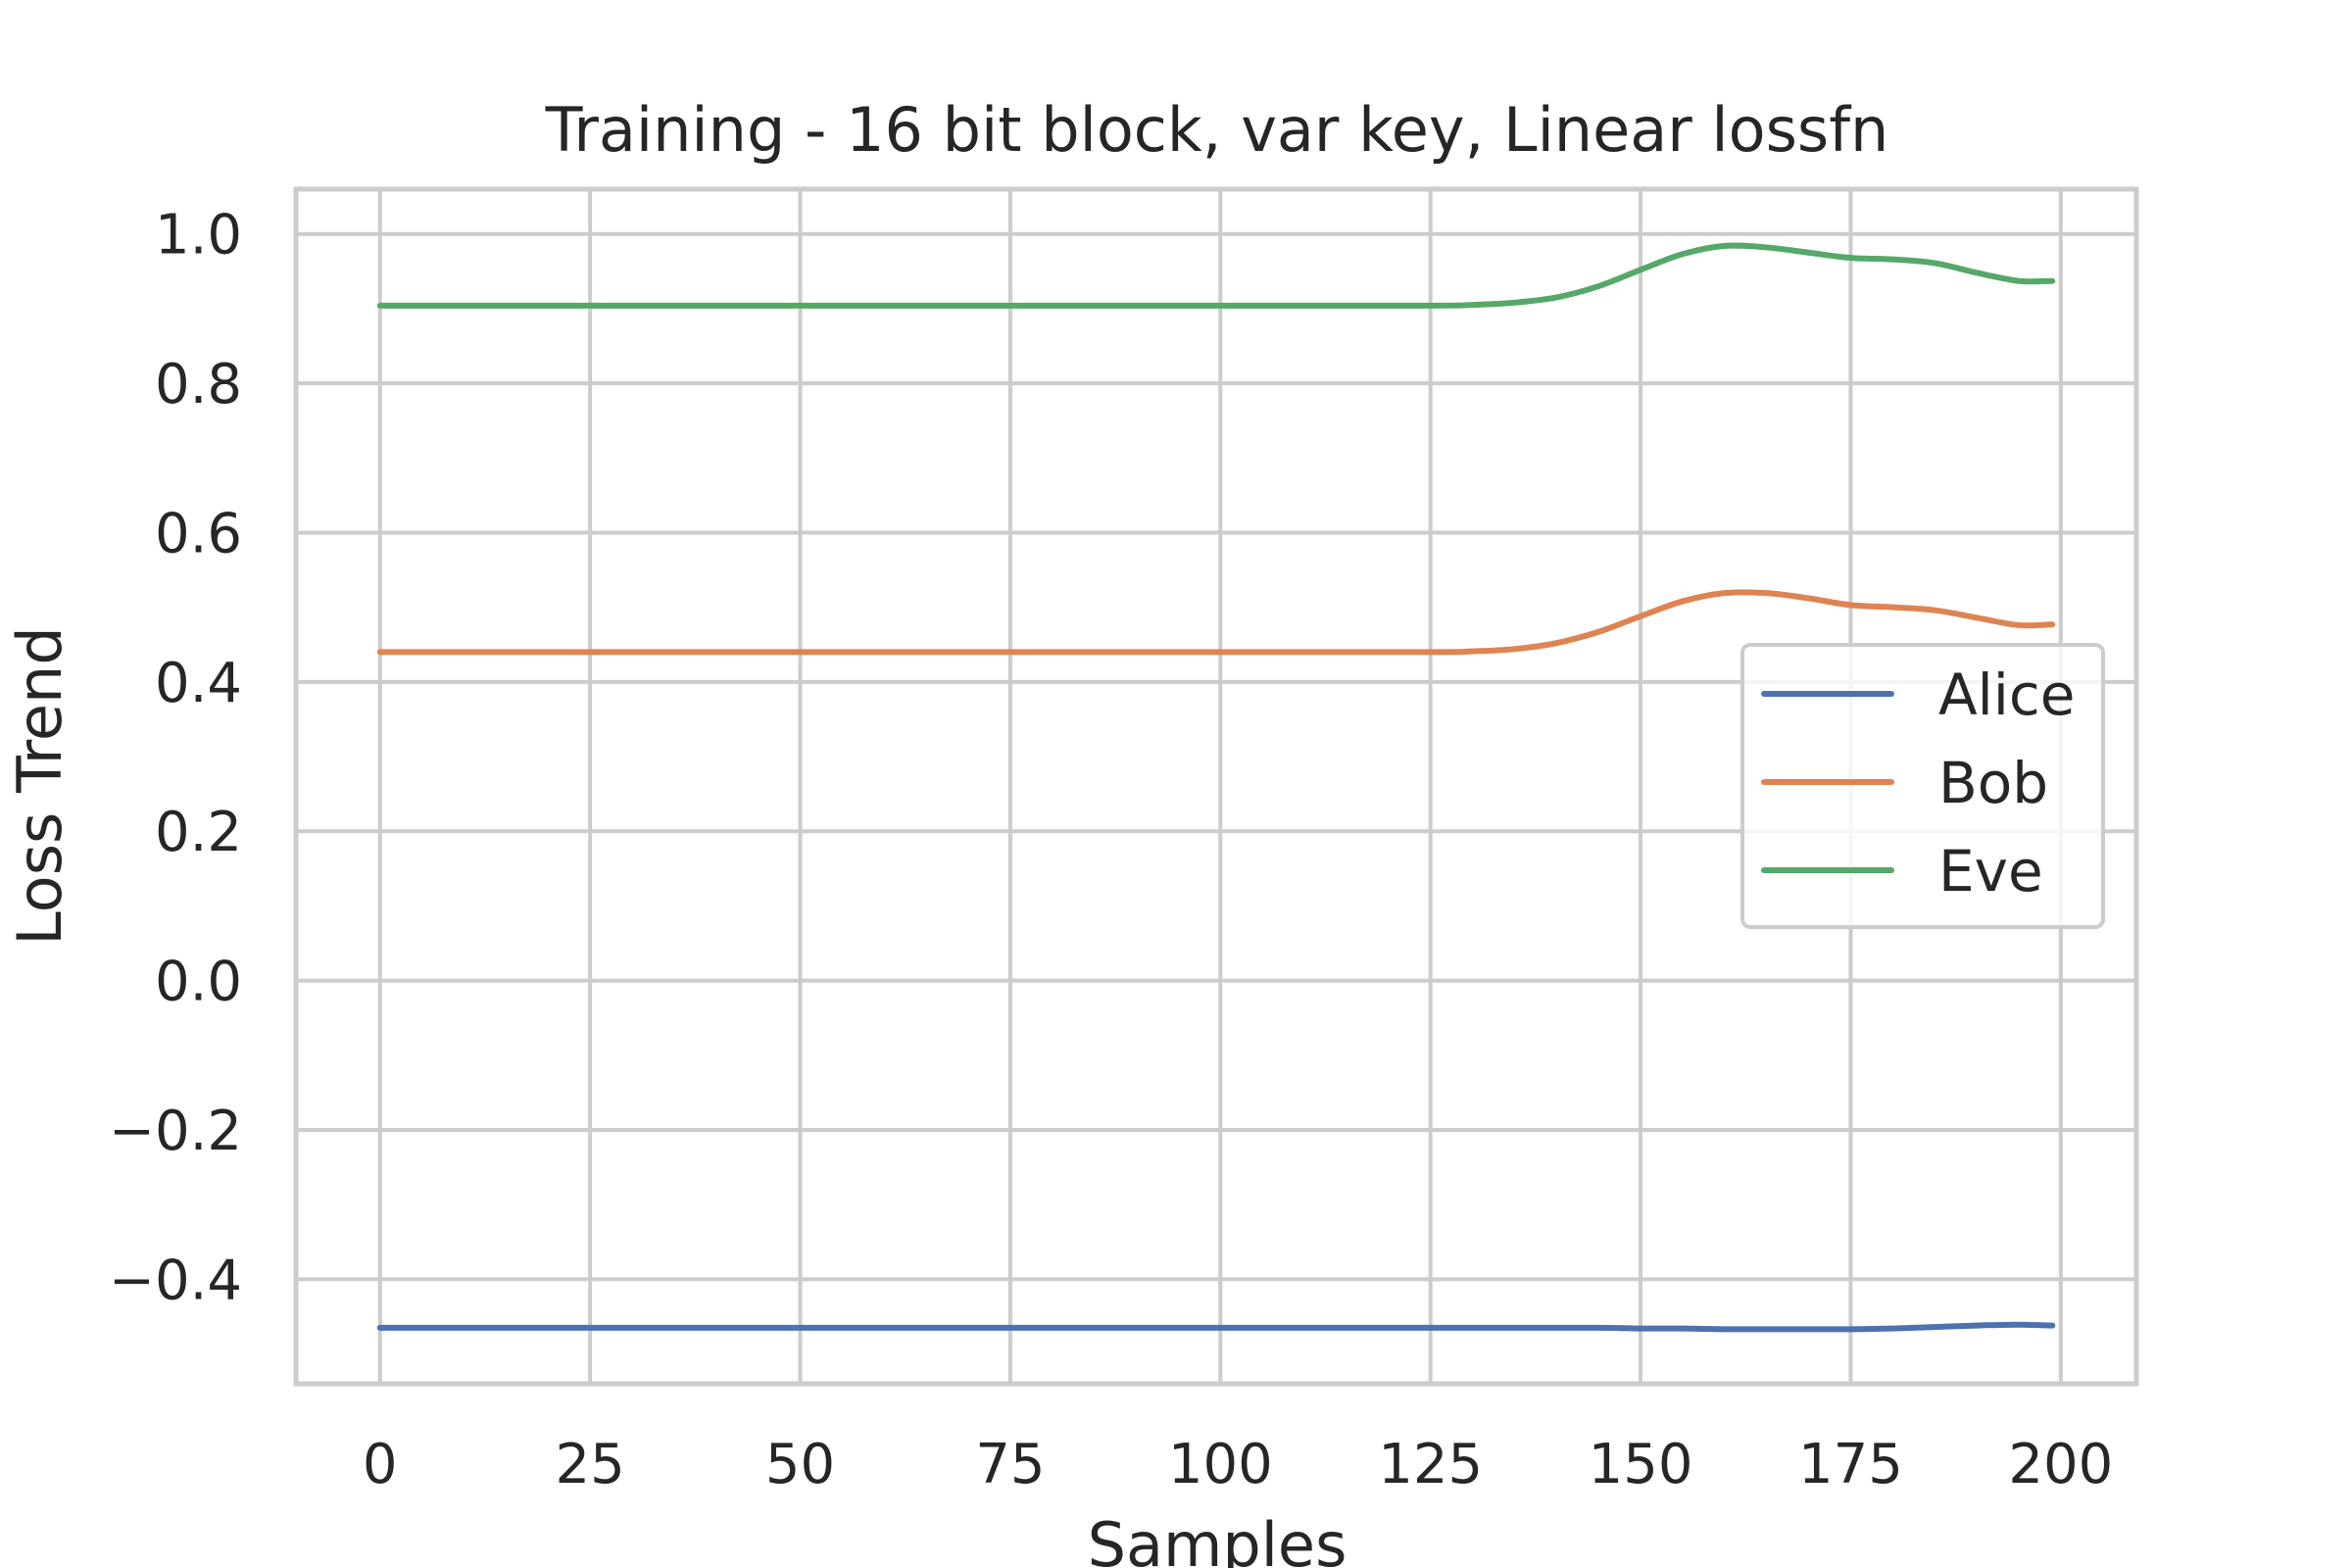  Describe the element at coordinates (1010, 1464) in the screenshot. I see `x-tick-label: 75` at that location.